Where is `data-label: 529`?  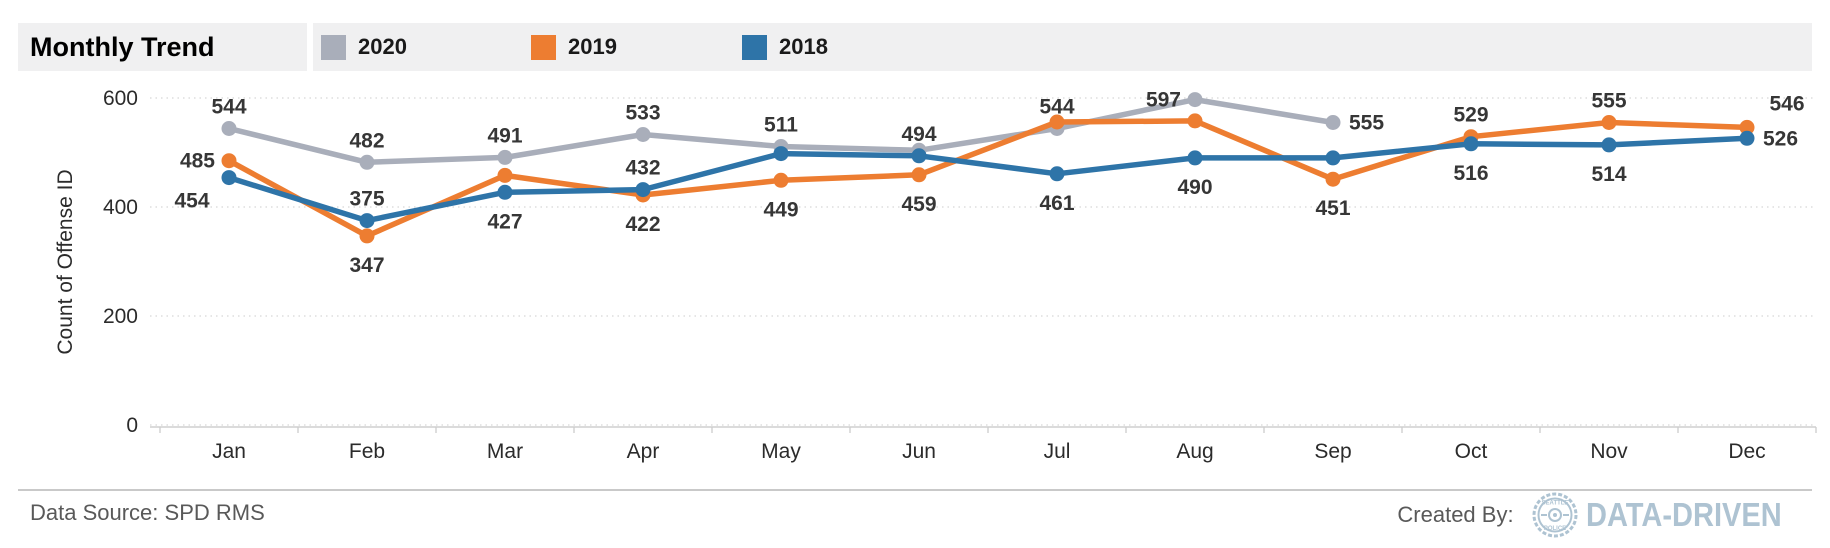
data-label: 529 is located at coordinates (1470, 115).